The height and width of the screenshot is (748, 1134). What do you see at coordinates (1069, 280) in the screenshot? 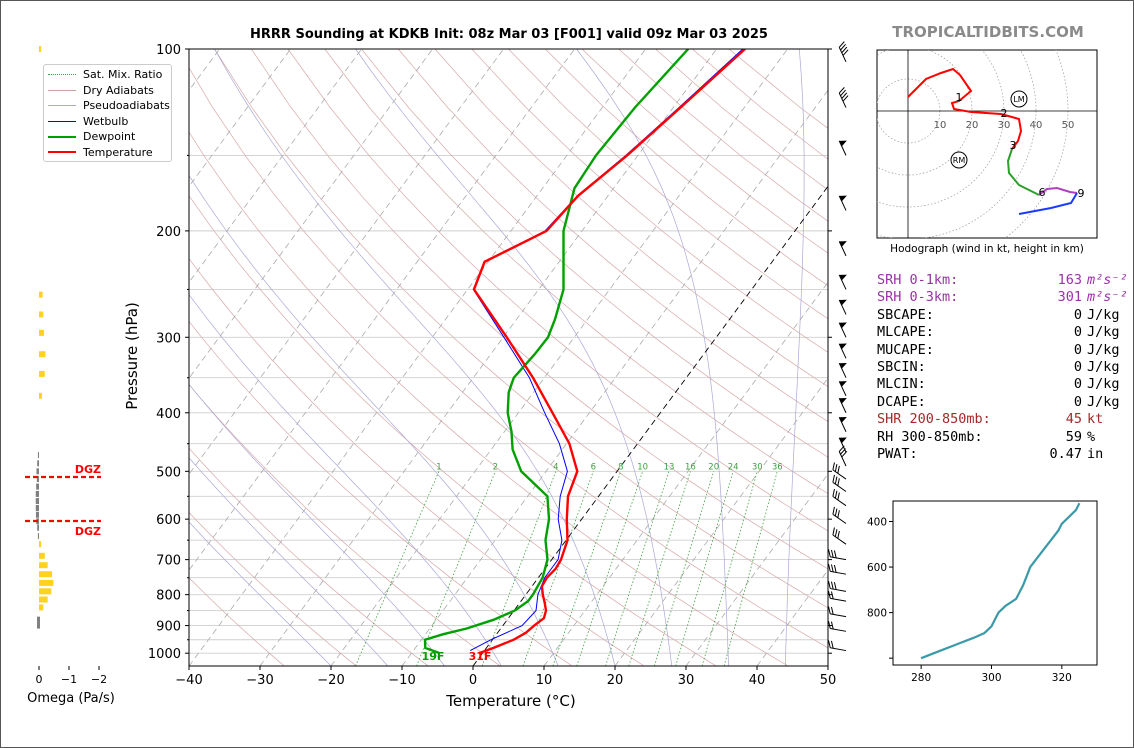
I see `stat-value: 163` at bounding box center [1069, 280].